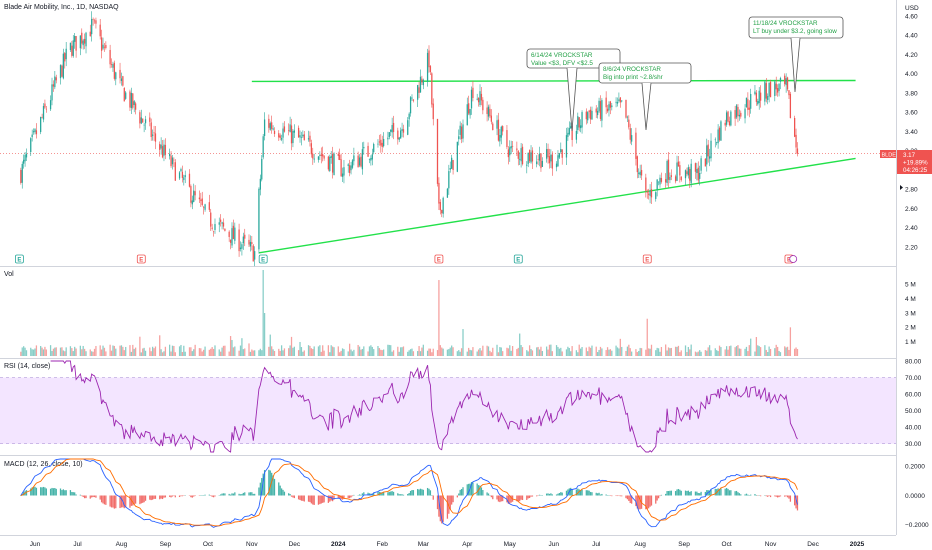  I want to click on last-price-tag: BLDE 3.17 +19.89% 04:26:25, so click(906, 162).